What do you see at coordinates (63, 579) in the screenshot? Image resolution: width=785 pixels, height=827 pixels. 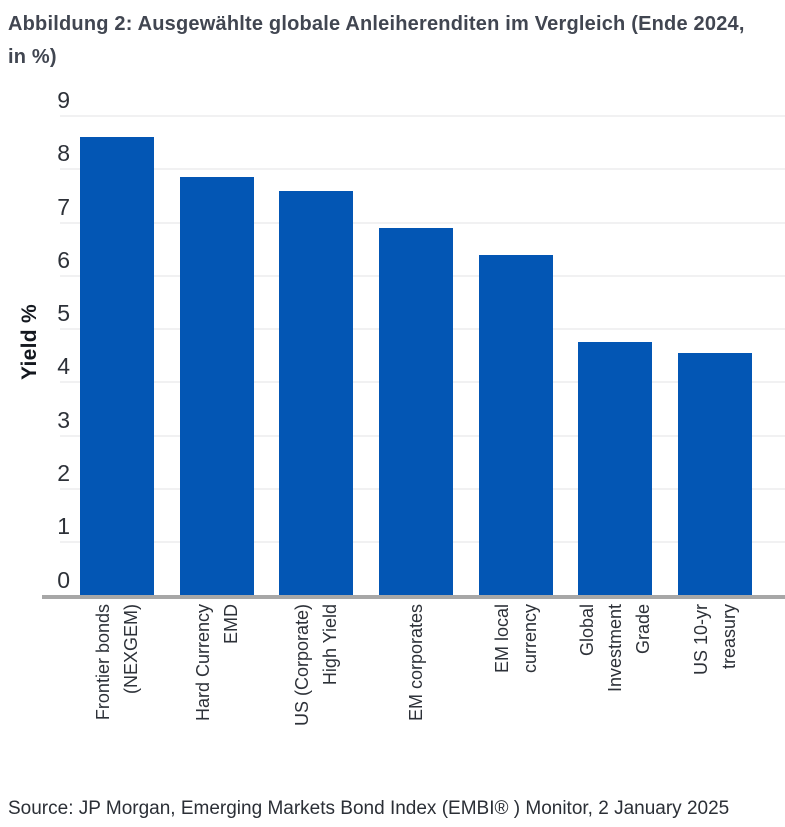 I see `y-tick-label: 0` at bounding box center [63, 579].